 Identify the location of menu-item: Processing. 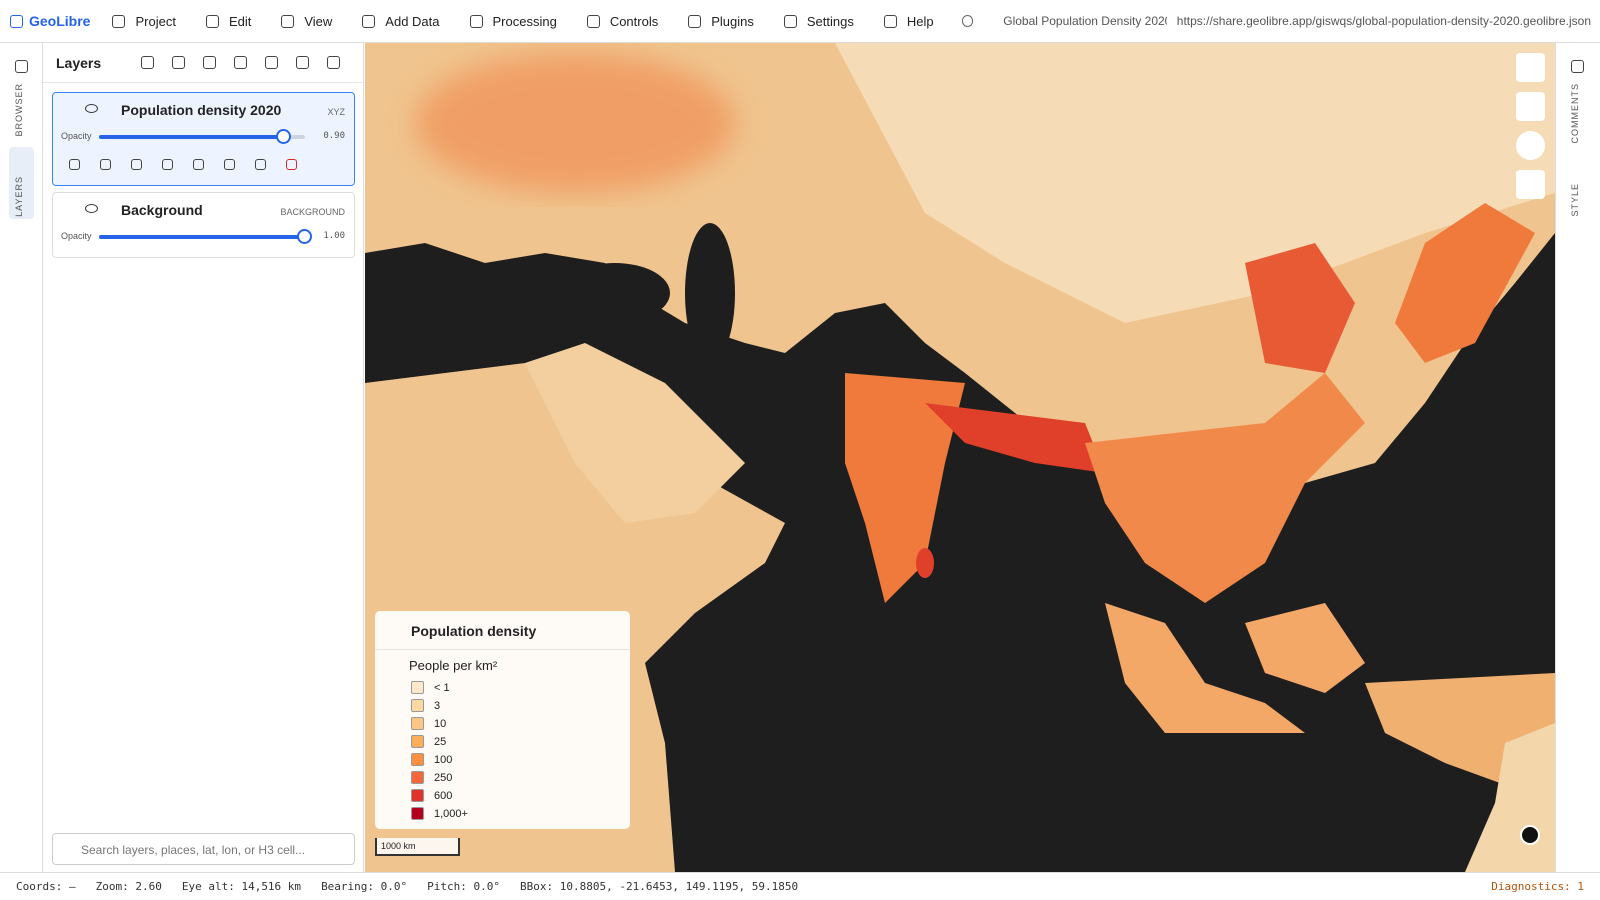
(513, 21).